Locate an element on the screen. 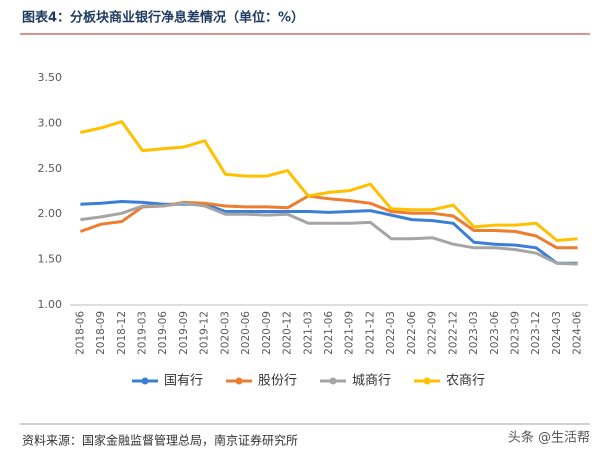 The height and width of the screenshot is (460, 600). source-note: 资料来源：国家金融监督管理总局，南京证券研究所 is located at coordinates (160, 440).